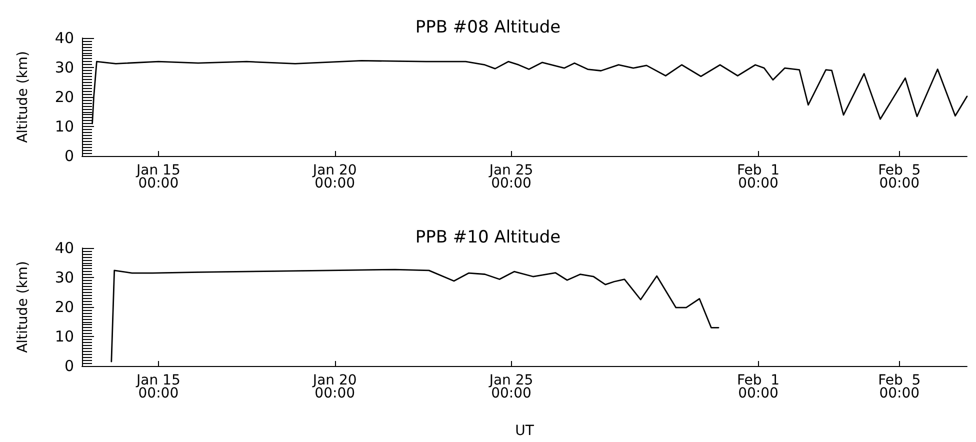 Image resolution: width=976 pixels, height=442 pixels. Describe the element at coordinates (488, 238) in the screenshot. I see `chart-title: PPB #10 Altitude` at that location.